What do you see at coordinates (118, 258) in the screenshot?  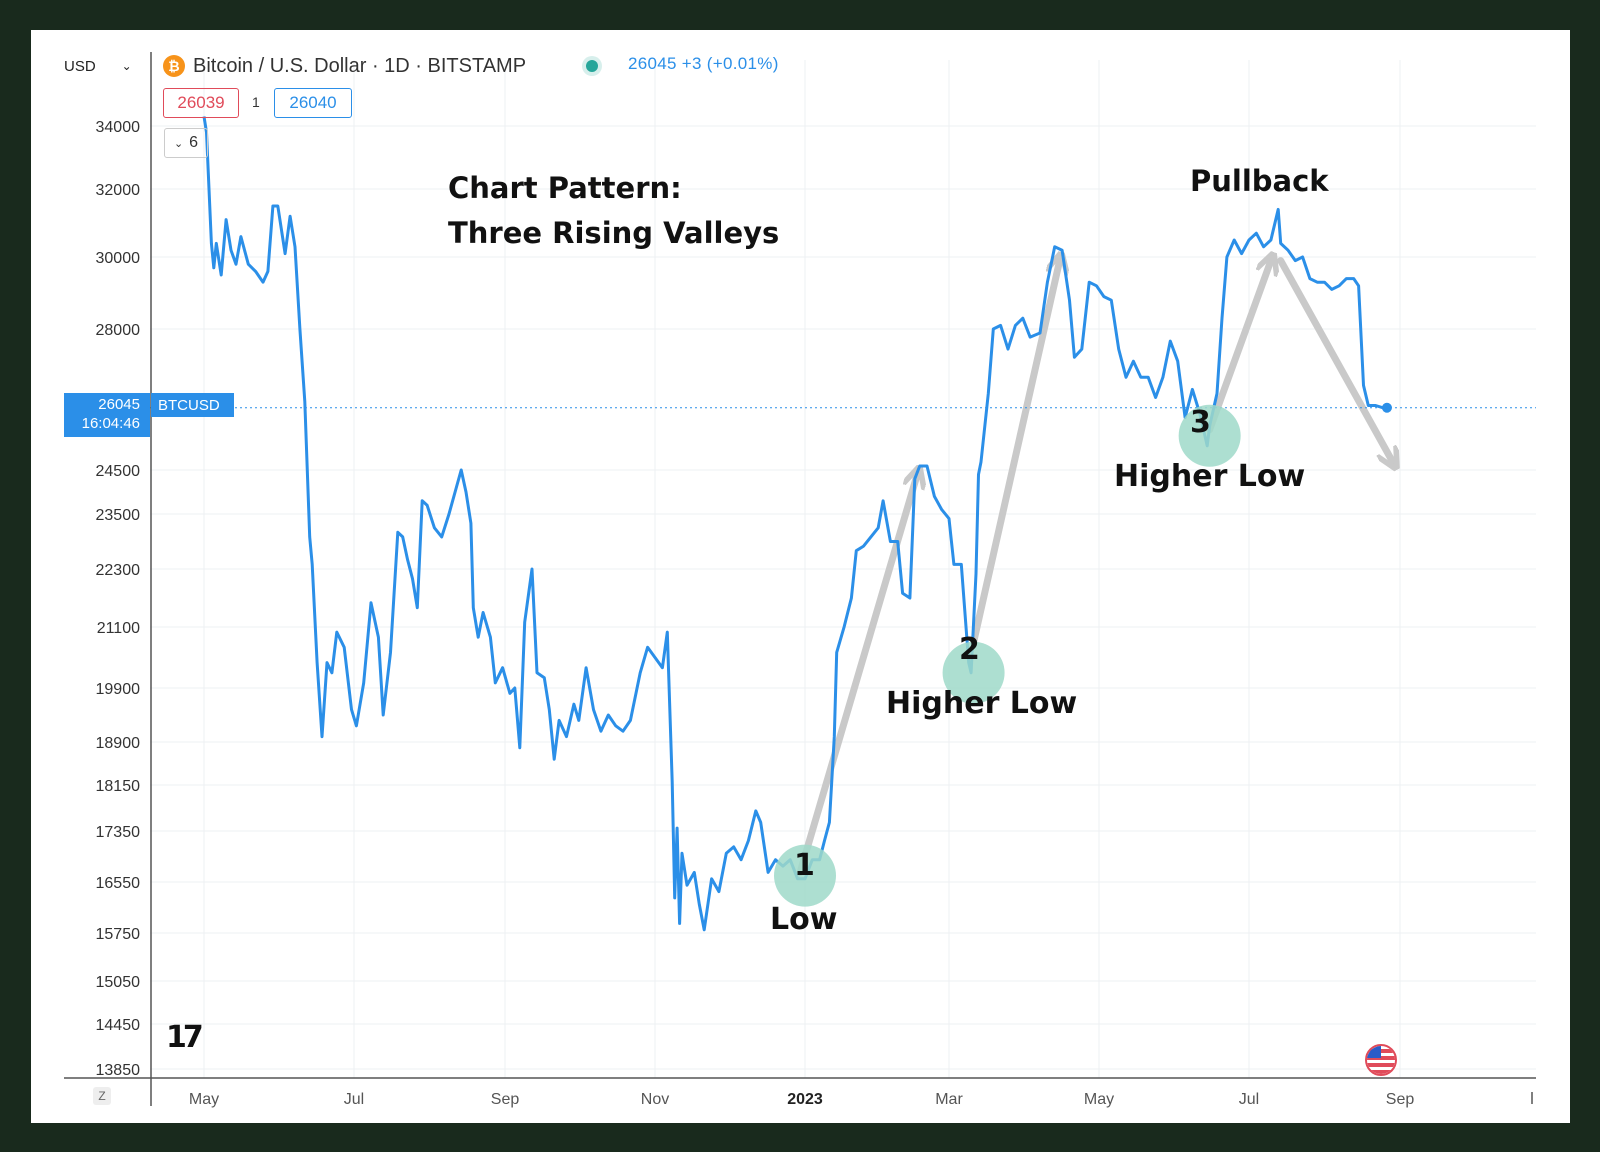 I see `y-tick-label: 30000` at bounding box center [118, 258].